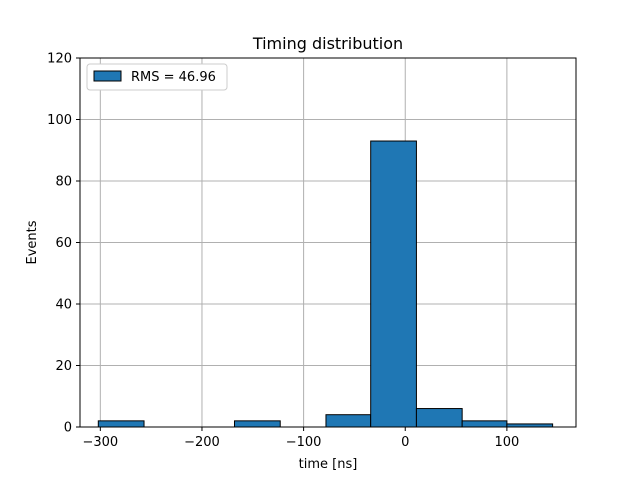 The image size is (640, 484). I want to click on x-tick-label: −300, so click(100, 442).